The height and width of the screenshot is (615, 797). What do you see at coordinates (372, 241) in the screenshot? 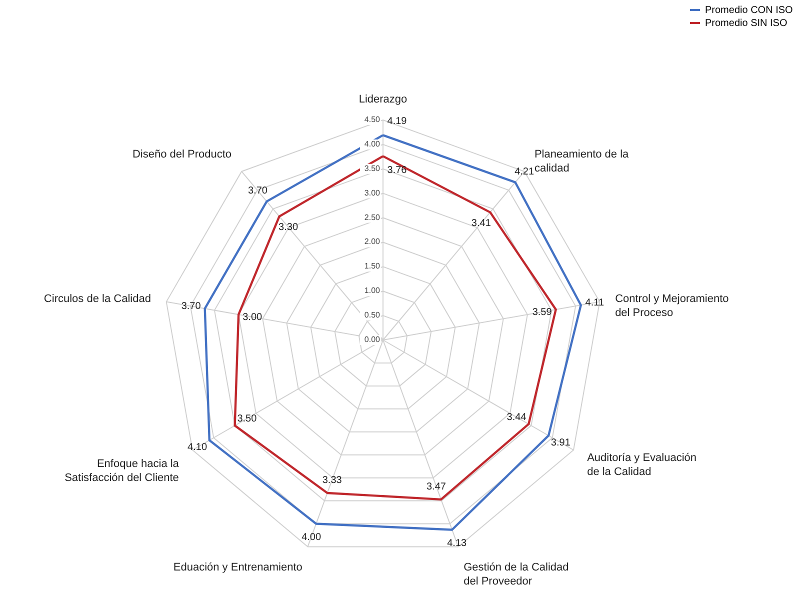
I see `y-tick-label: 2.00` at bounding box center [372, 241].